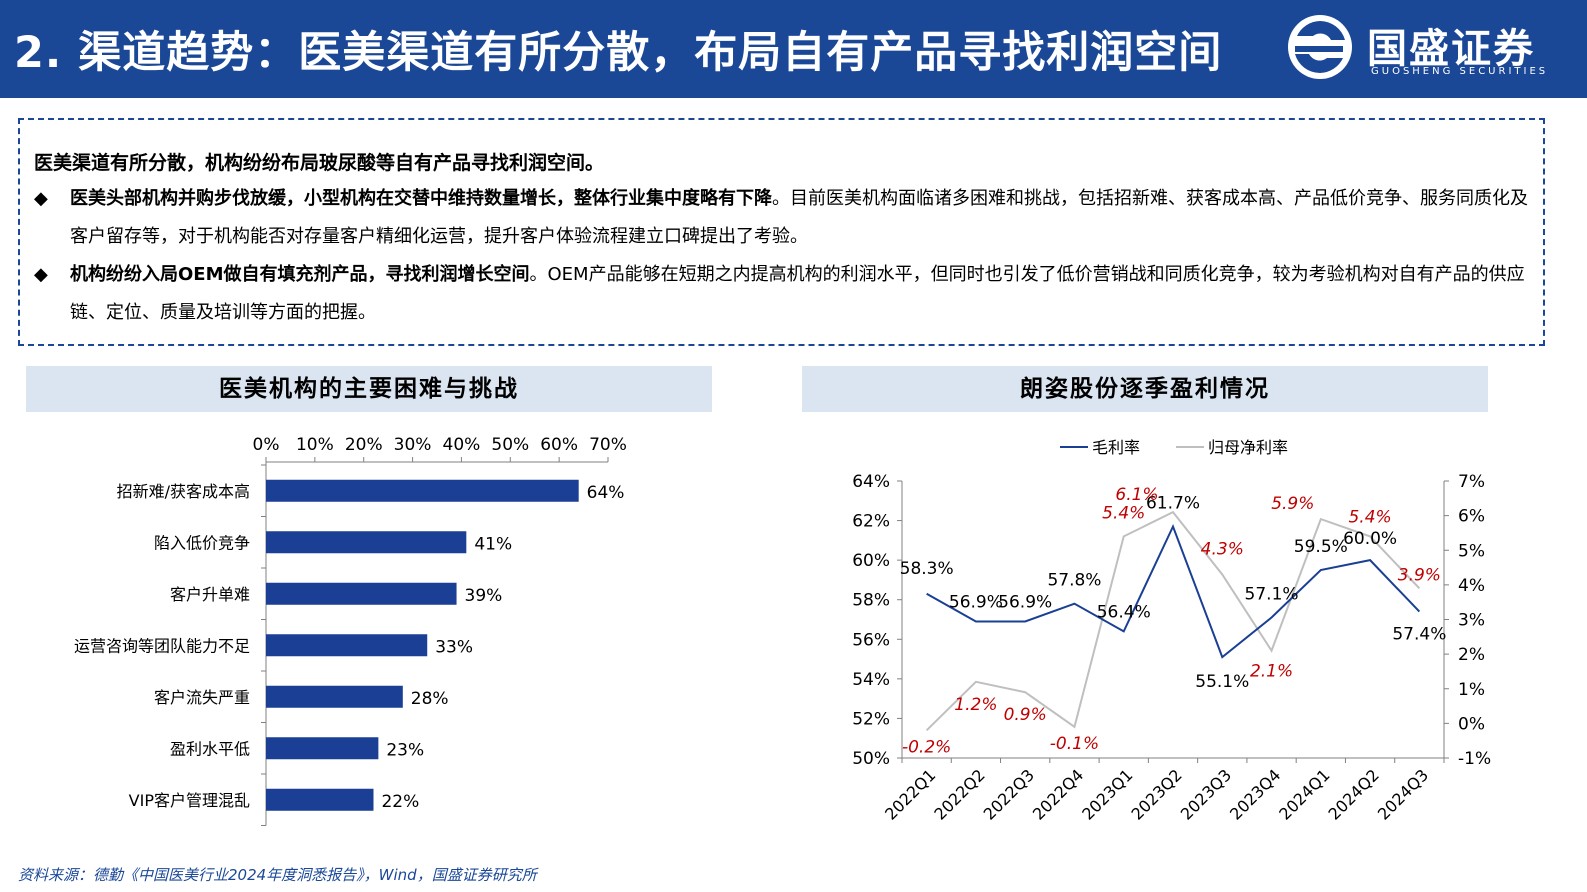 Image resolution: width=1587 pixels, height=892 pixels. Describe the element at coordinates (1074, 581) in the screenshot. I see `gross-margin-label: 57.8%` at that location.